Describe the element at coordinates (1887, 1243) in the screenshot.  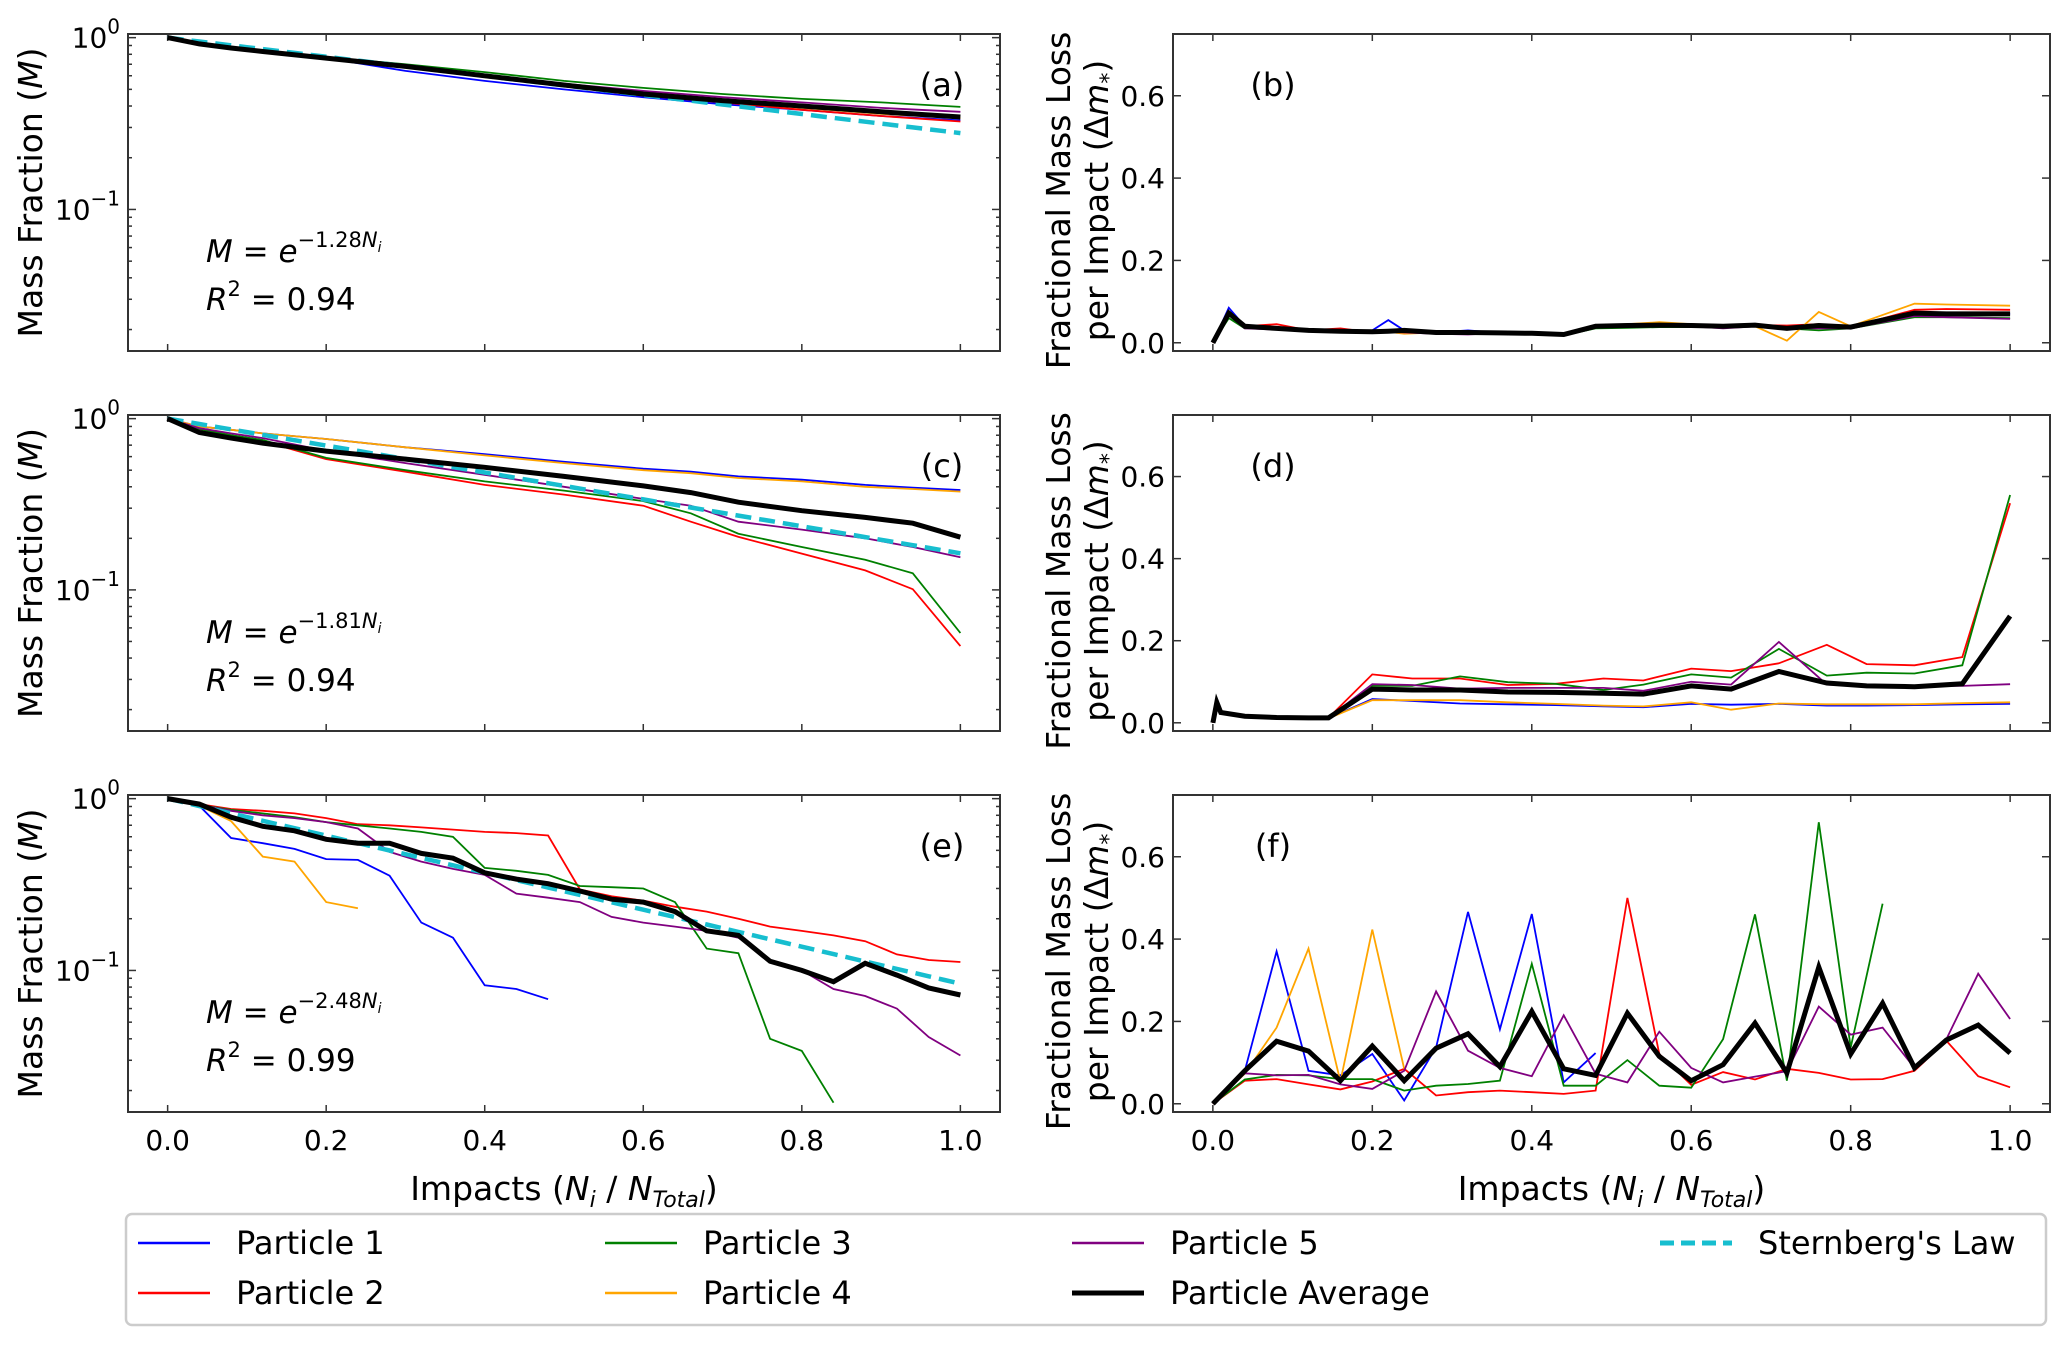
I see `legend-label: Sternberg's Law` at that location.